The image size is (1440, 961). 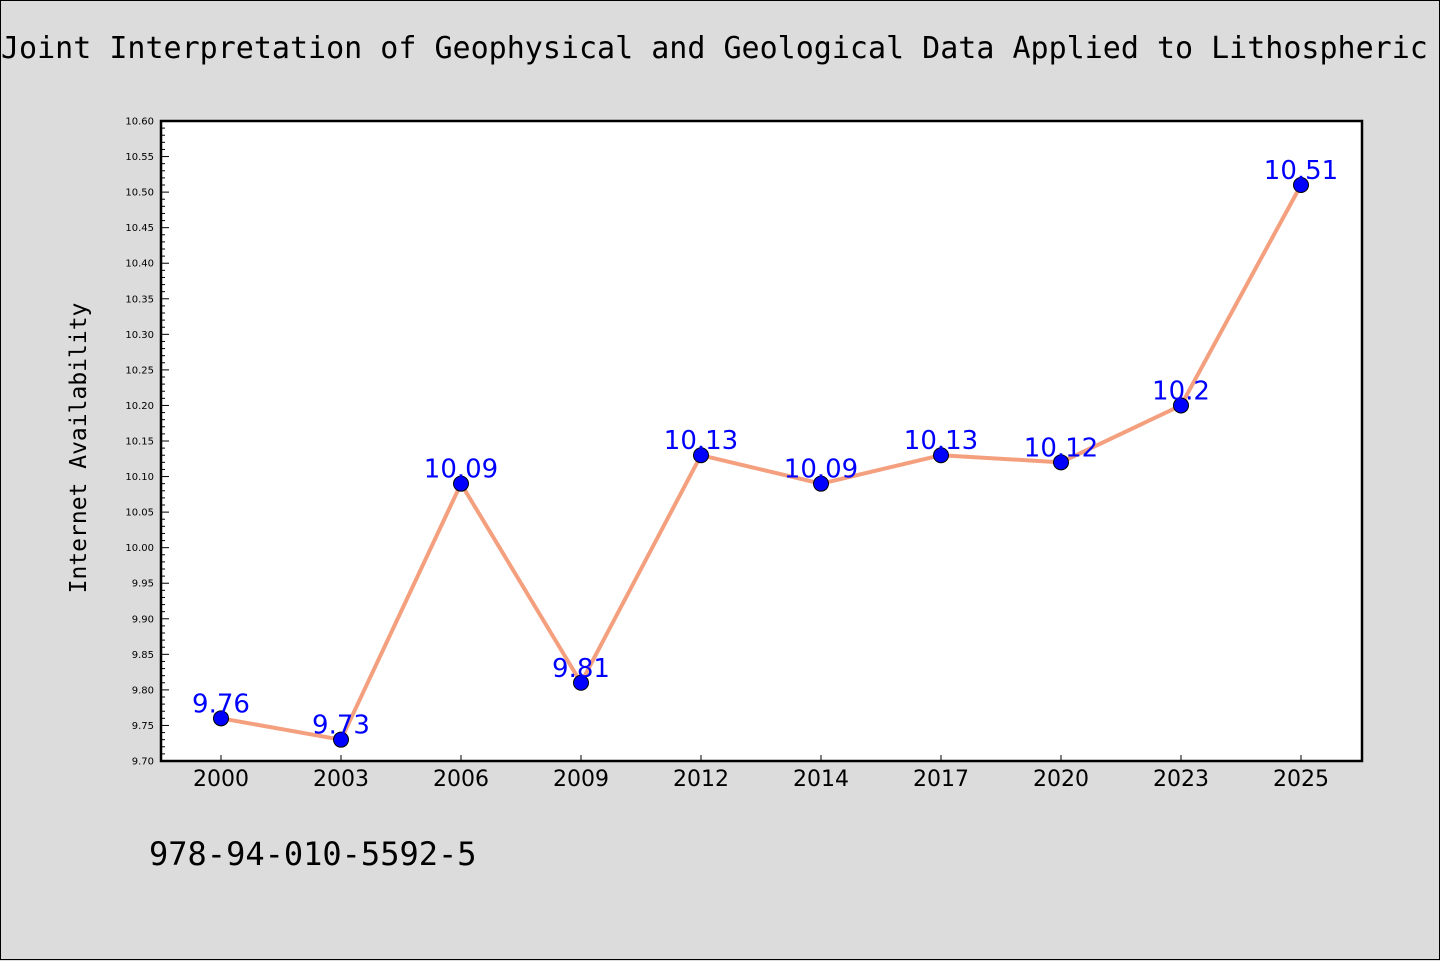 I want to click on data-label: 9.73, so click(x=341, y=726).